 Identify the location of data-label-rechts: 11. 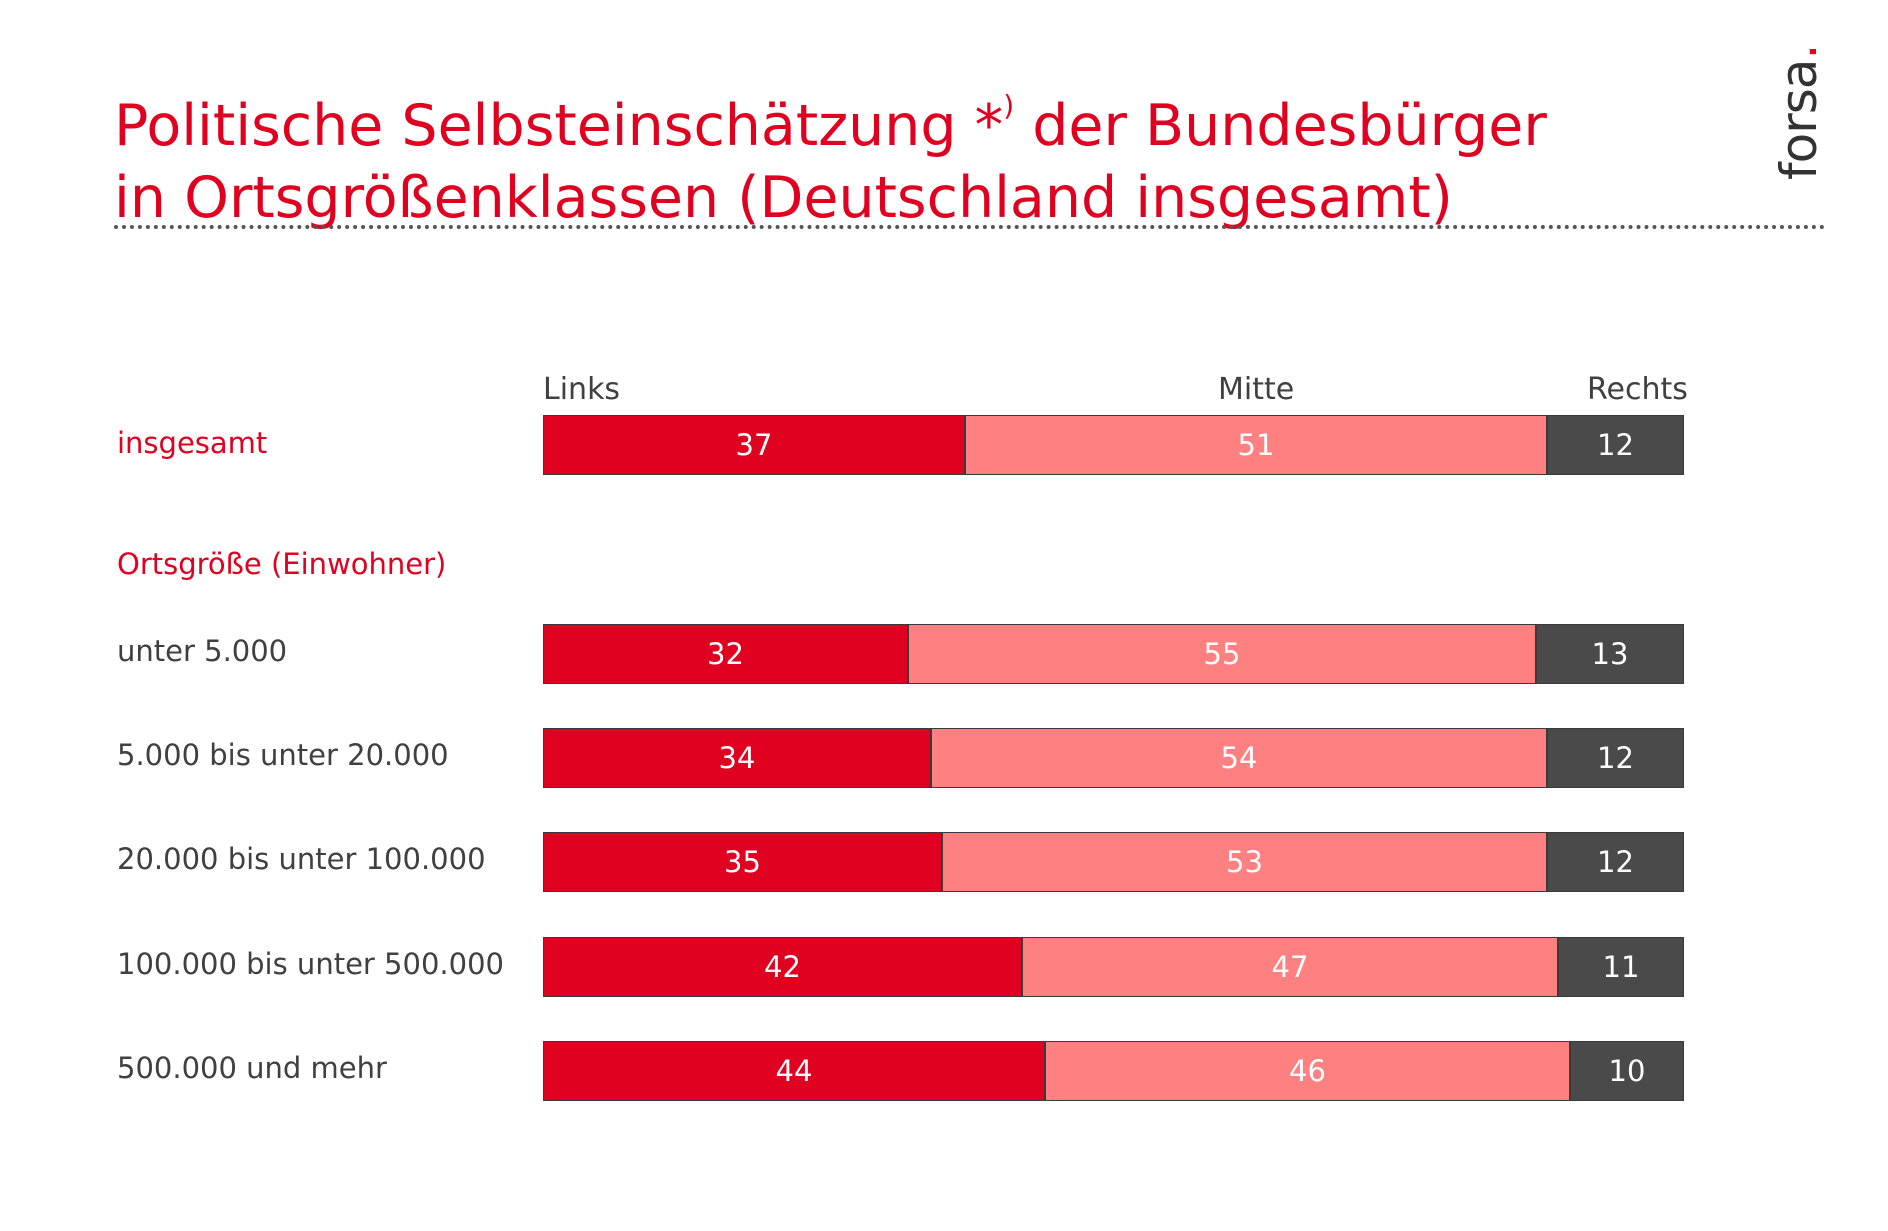
(1621, 967).